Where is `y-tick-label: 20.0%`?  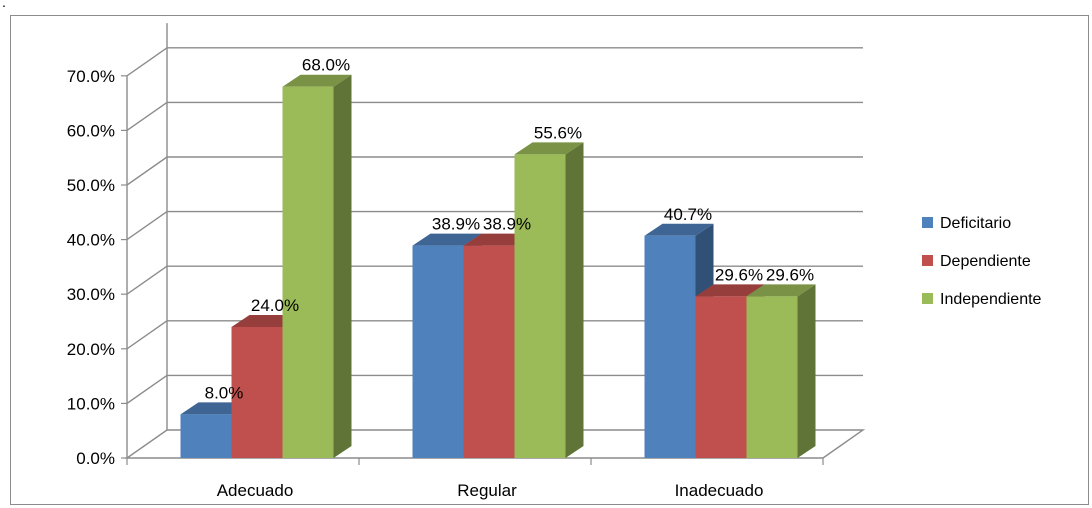
y-tick-label: 20.0% is located at coordinates (91, 349).